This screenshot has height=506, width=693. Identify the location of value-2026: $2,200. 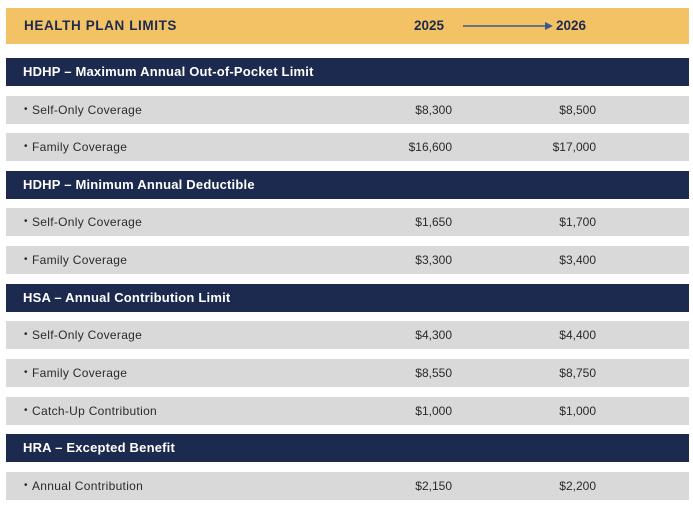
(577, 486).